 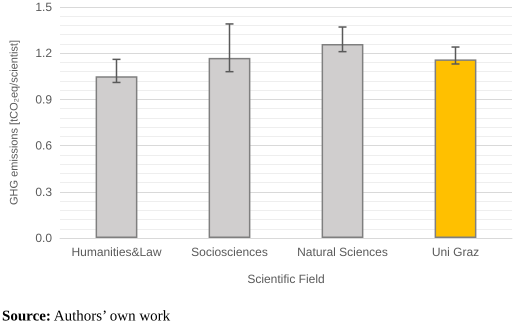 What do you see at coordinates (43, 7) in the screenshot?
I see `y-tick-label: 1.5` at bounding box center [43, 7].